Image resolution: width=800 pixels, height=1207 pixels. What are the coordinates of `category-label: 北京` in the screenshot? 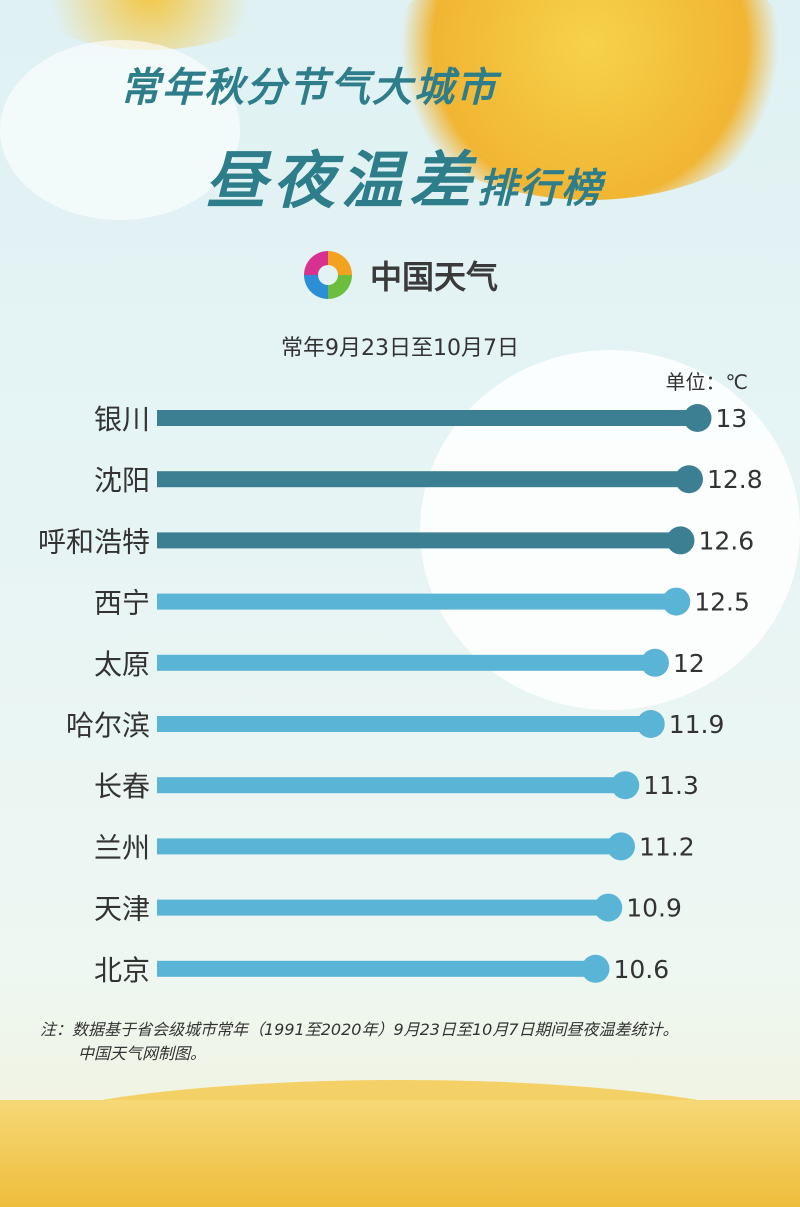 It's located at (122, 970).